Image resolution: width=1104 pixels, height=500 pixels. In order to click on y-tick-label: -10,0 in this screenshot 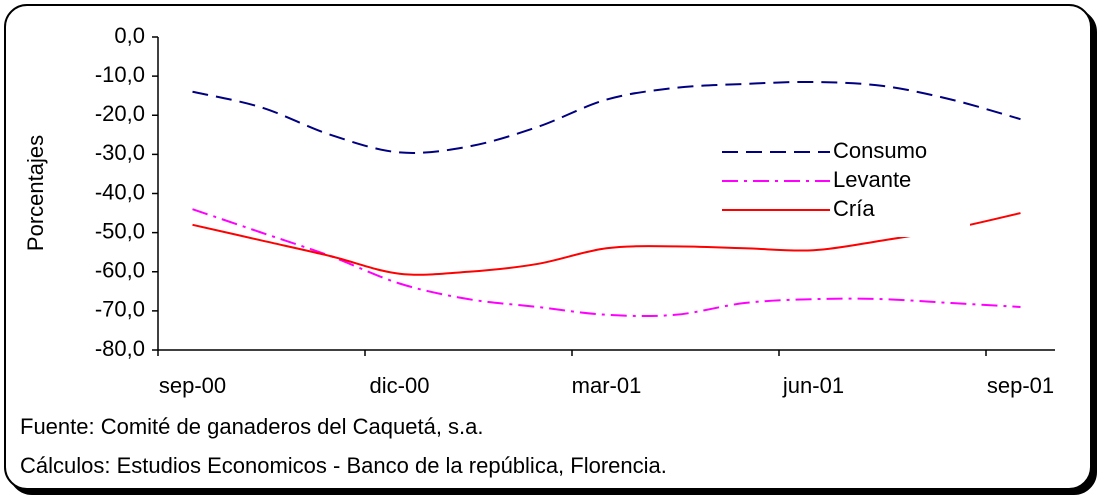, I will do `click(120, 74)`.